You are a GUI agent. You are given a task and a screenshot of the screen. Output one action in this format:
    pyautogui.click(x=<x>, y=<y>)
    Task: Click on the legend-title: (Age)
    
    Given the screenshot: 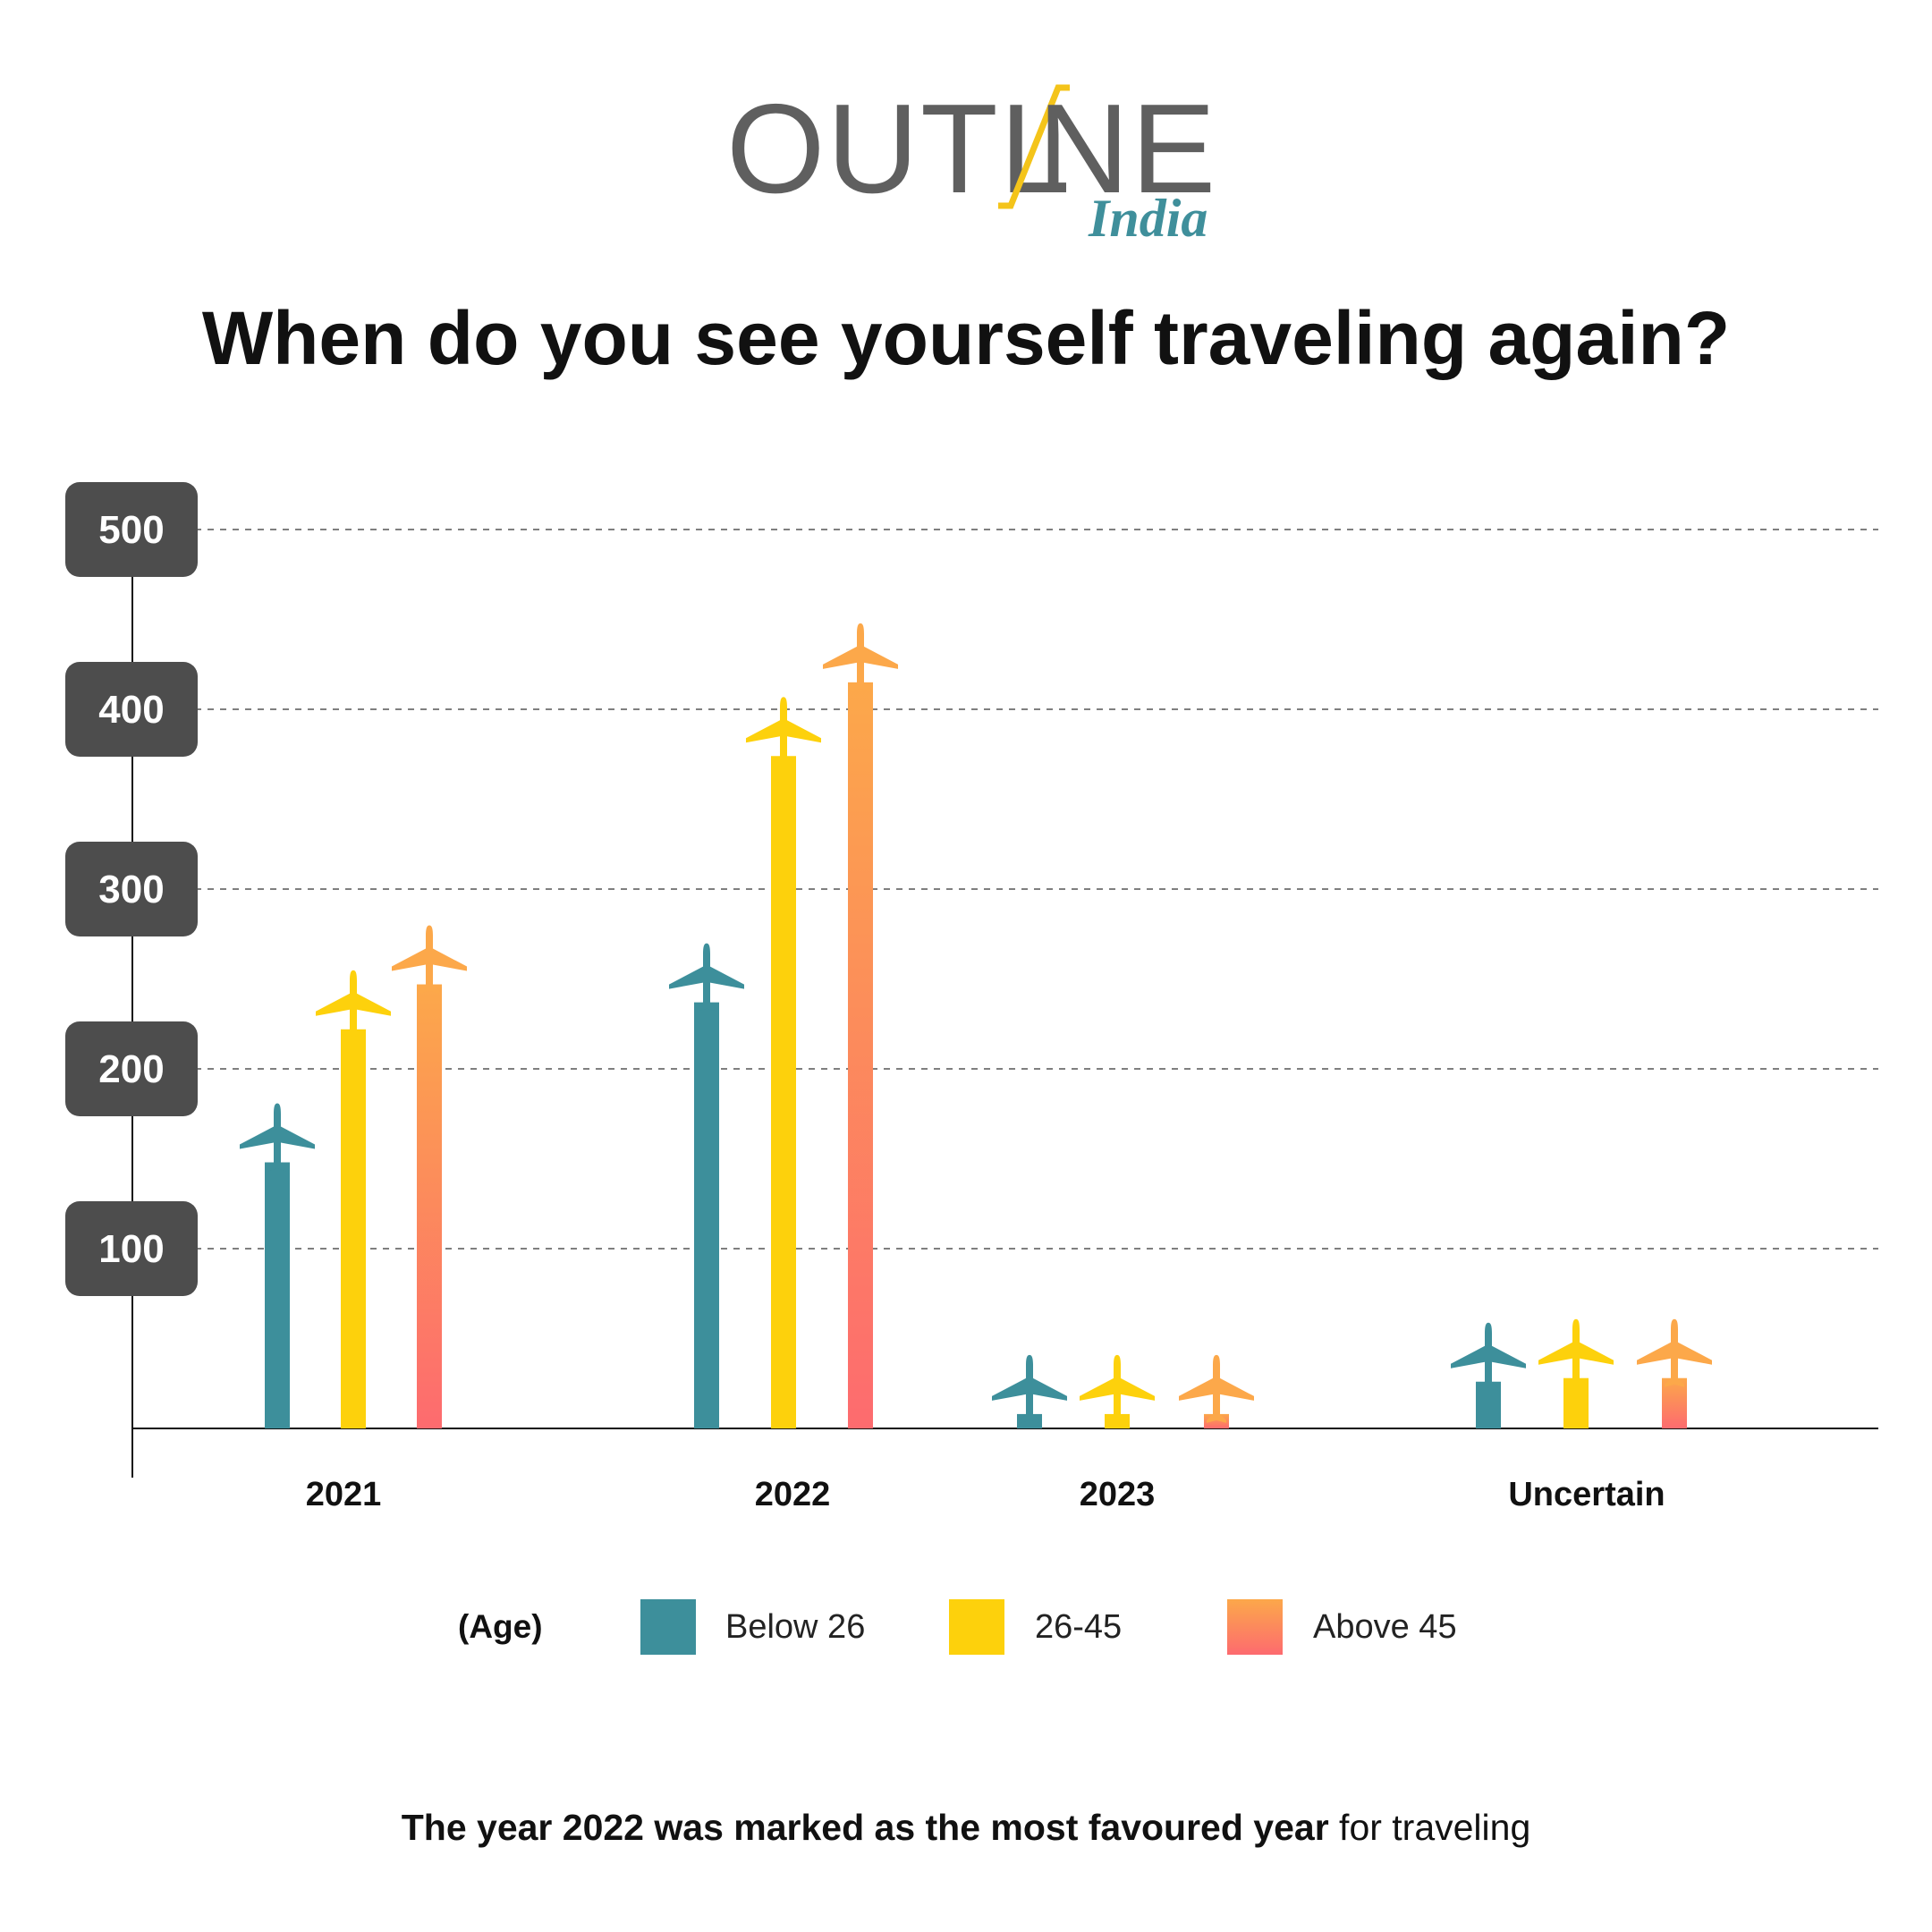 What is the action you would take?
    pyautogui.click(x=500, y=1626)
    